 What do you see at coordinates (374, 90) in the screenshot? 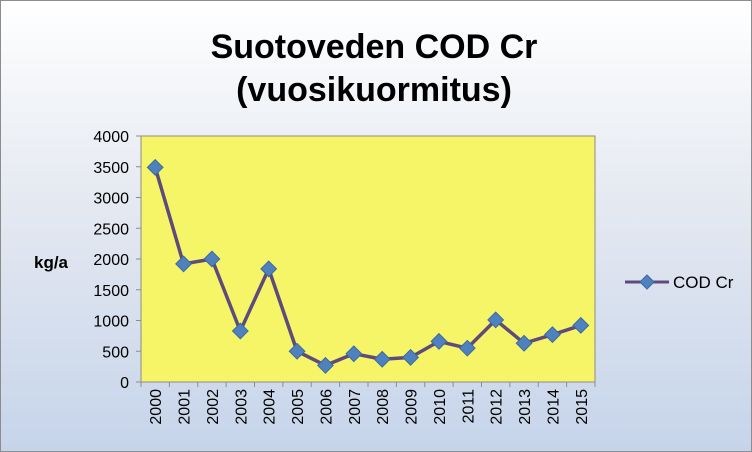
I see `chart-title-line-2: (vuosikuormitus)` at bounding box center [374, 90].